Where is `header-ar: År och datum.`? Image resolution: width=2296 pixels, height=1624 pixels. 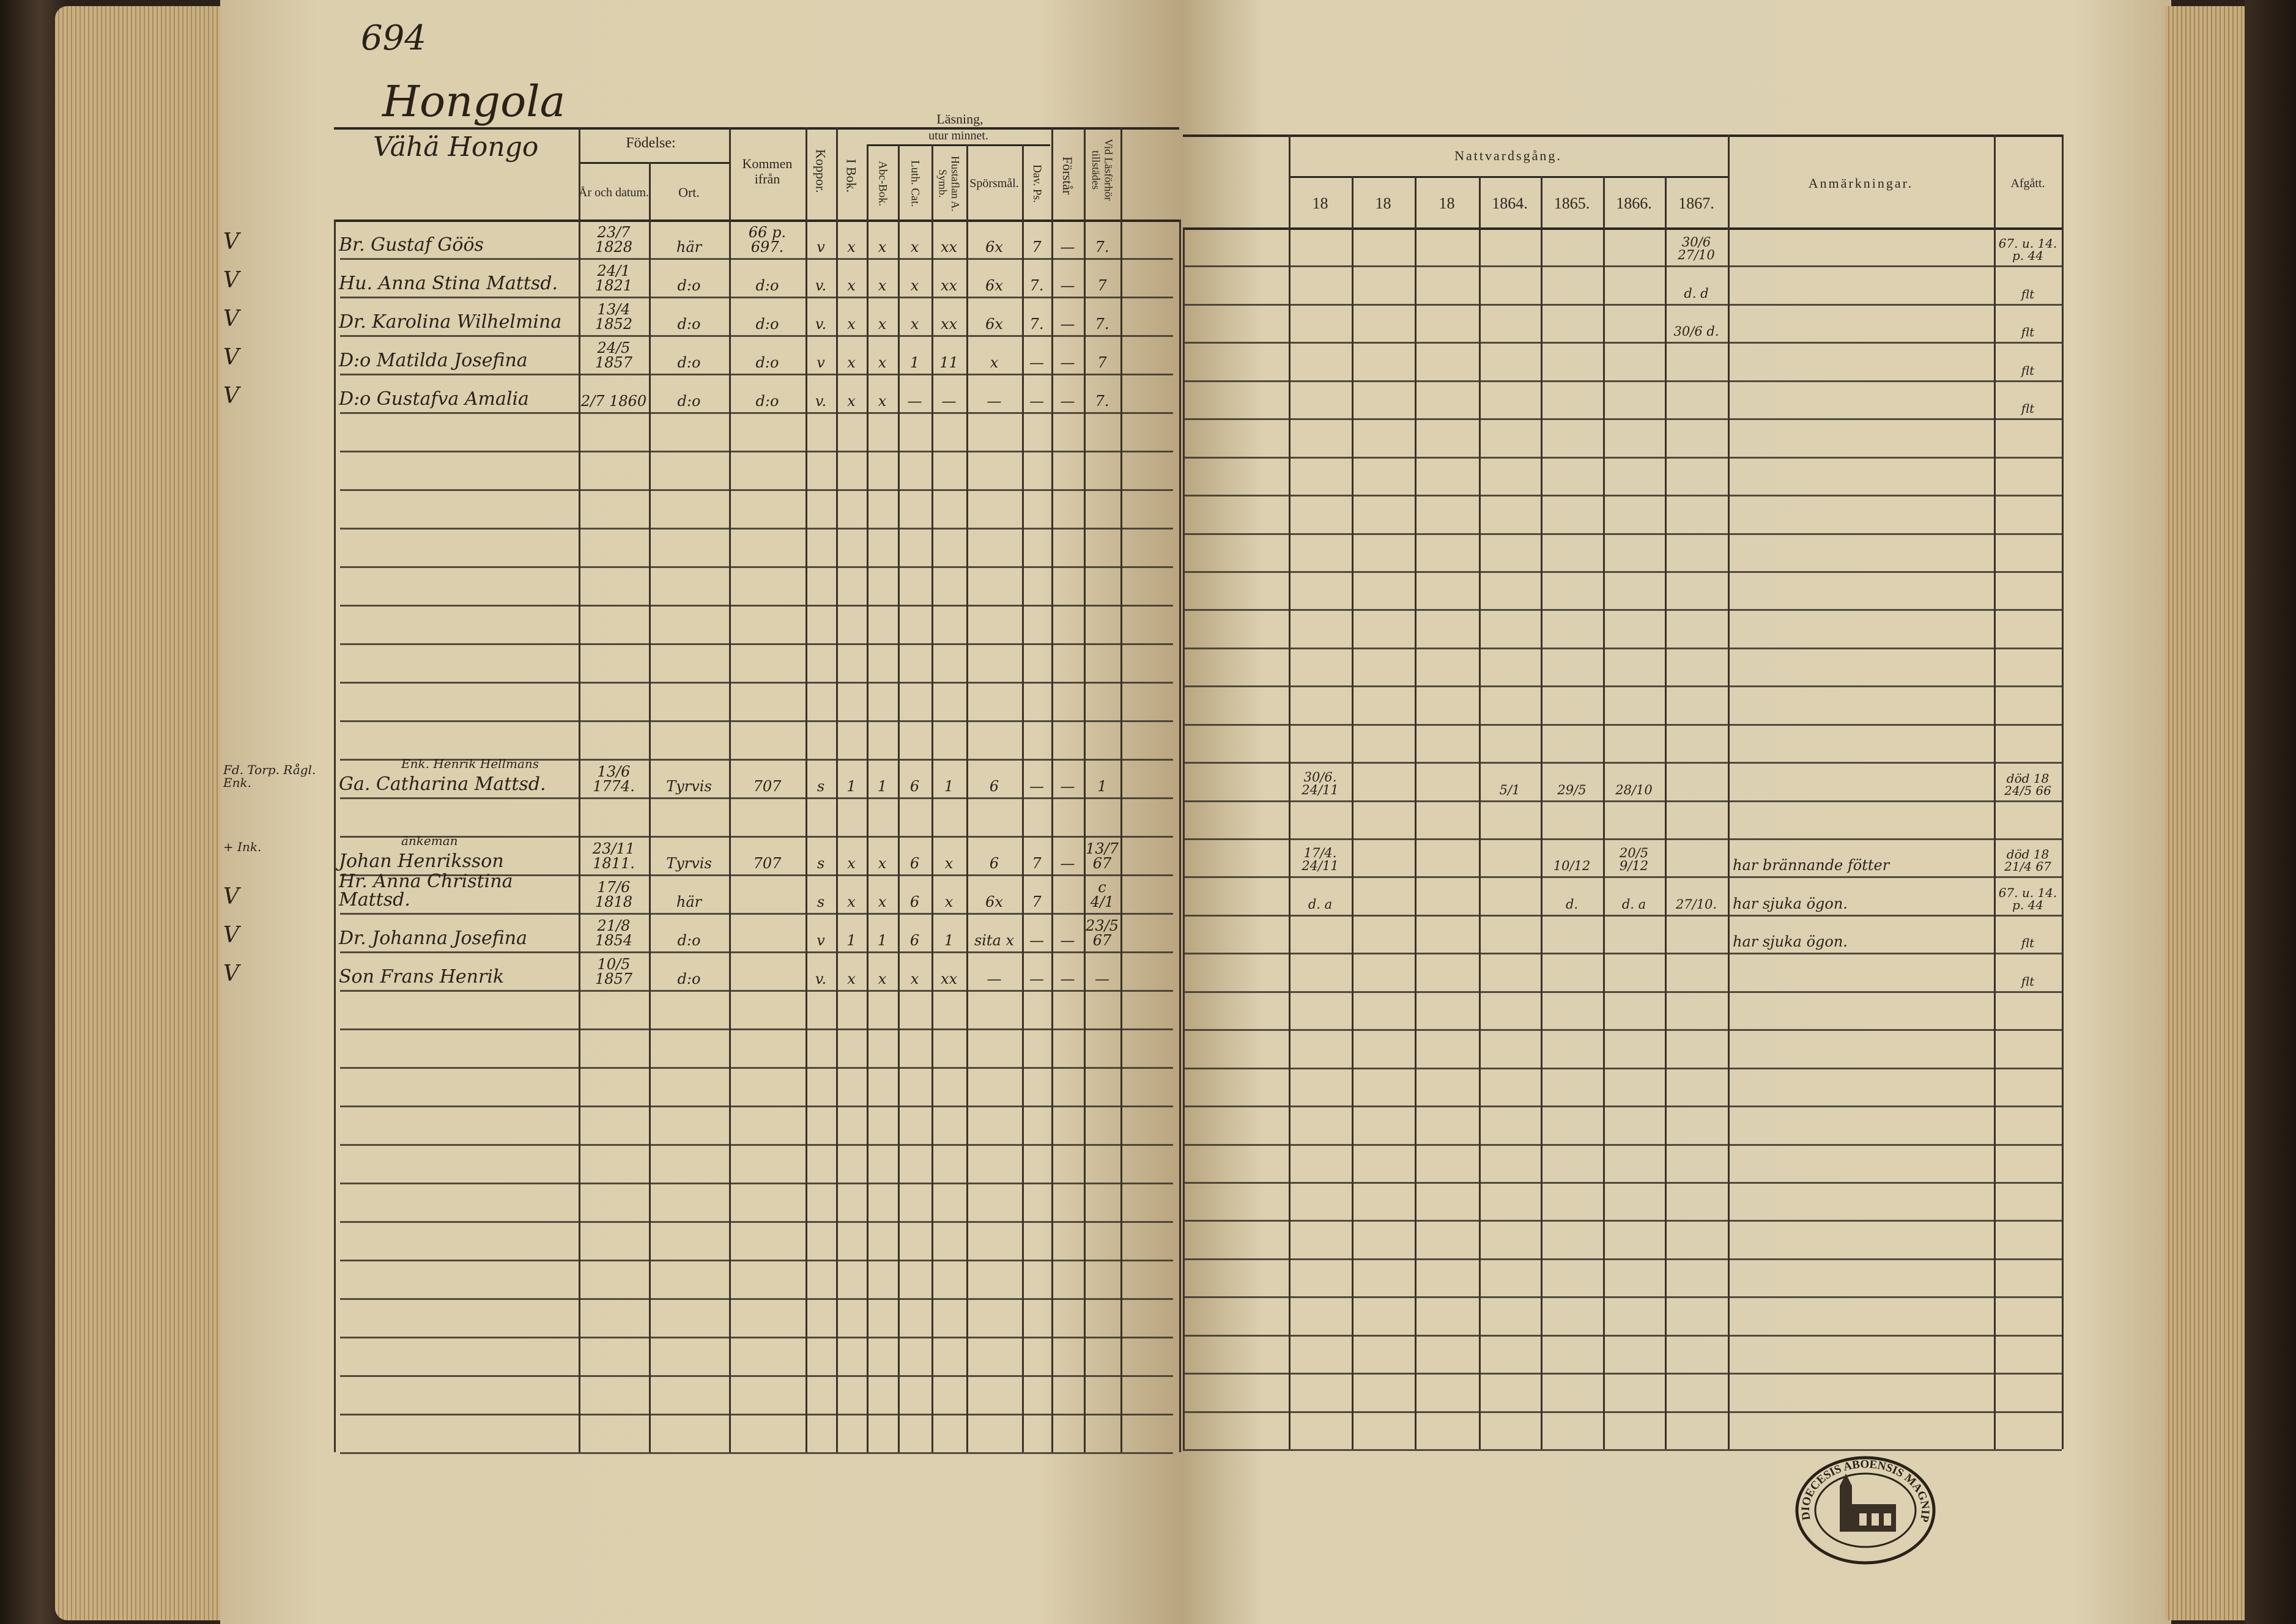
header-ar: År och datum. is located at coordinates (614, 192).